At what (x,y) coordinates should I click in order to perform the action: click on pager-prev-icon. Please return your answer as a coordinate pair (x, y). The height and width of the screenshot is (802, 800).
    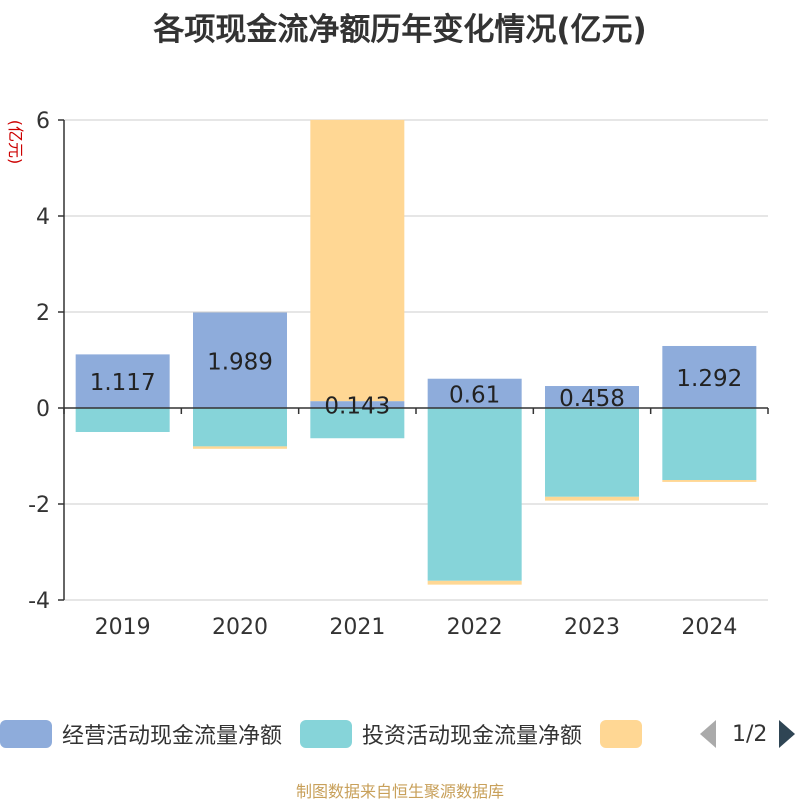
    Looking at the image, I should click on (708, 734).